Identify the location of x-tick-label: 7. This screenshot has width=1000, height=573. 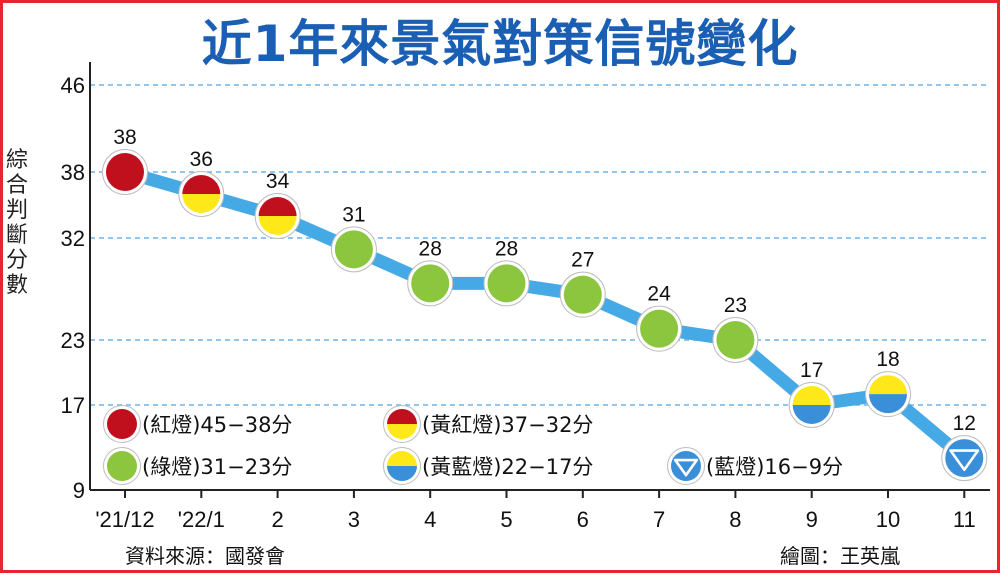
(659, 519).